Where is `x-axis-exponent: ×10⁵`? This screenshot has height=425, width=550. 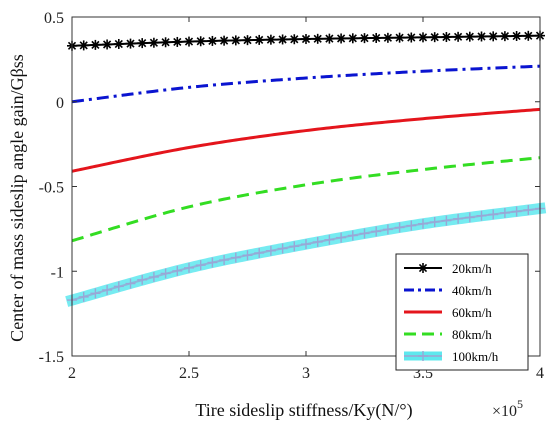 x-axis-exponent: ×10⁵ is located at coordinates (507, 408).